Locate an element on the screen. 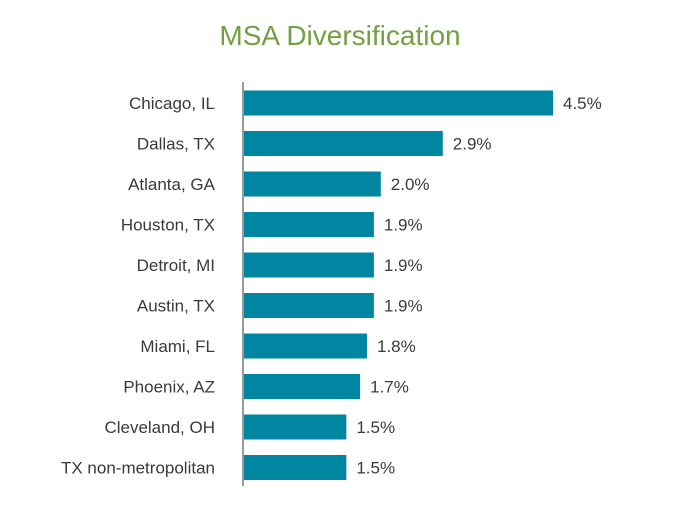 This screenshot has height=506, width=700. value-label: 2.0% is located at coordinates (410, 184).